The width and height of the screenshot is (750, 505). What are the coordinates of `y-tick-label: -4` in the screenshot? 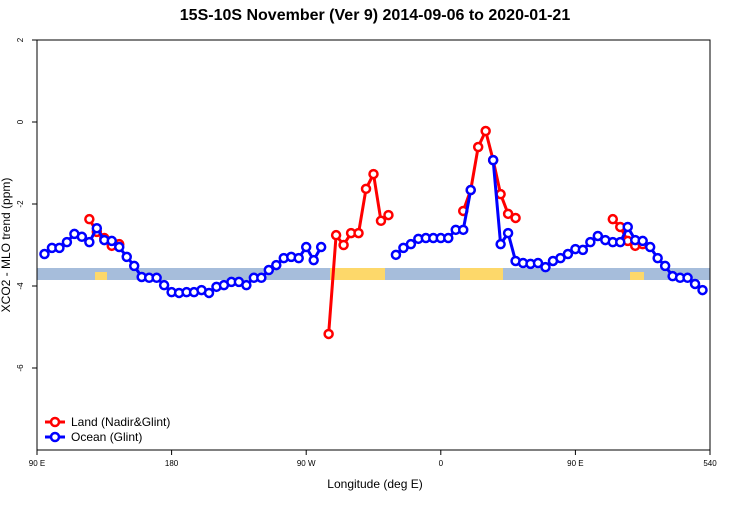 It's located at (20, 286).